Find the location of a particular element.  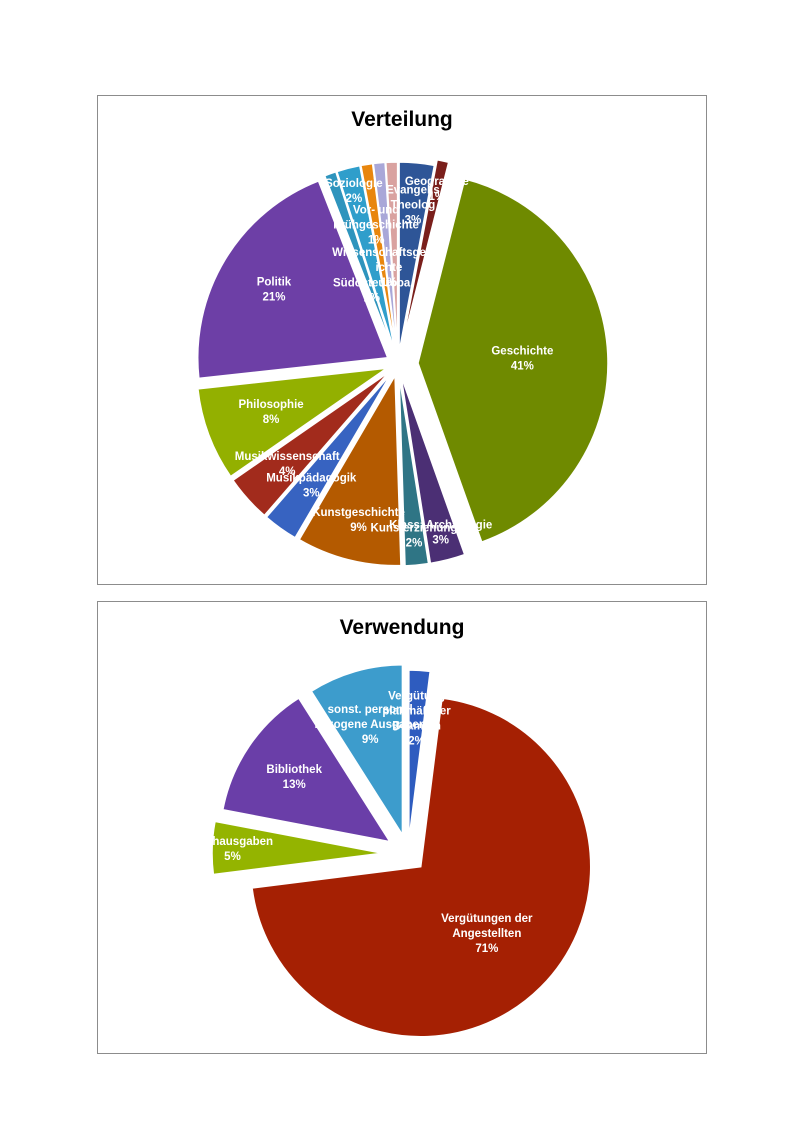

pie-slice-geschichte is located at coordinates (513, 361).